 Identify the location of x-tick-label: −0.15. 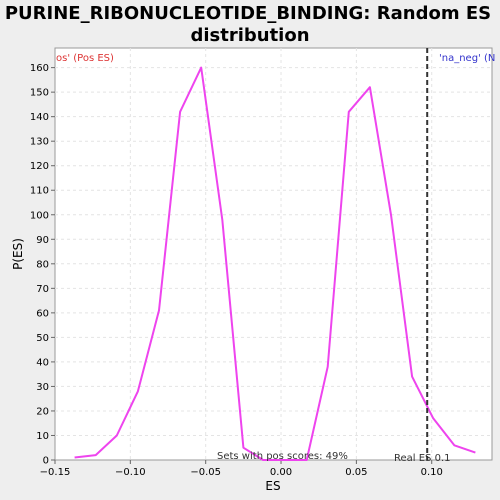
(55, 472).